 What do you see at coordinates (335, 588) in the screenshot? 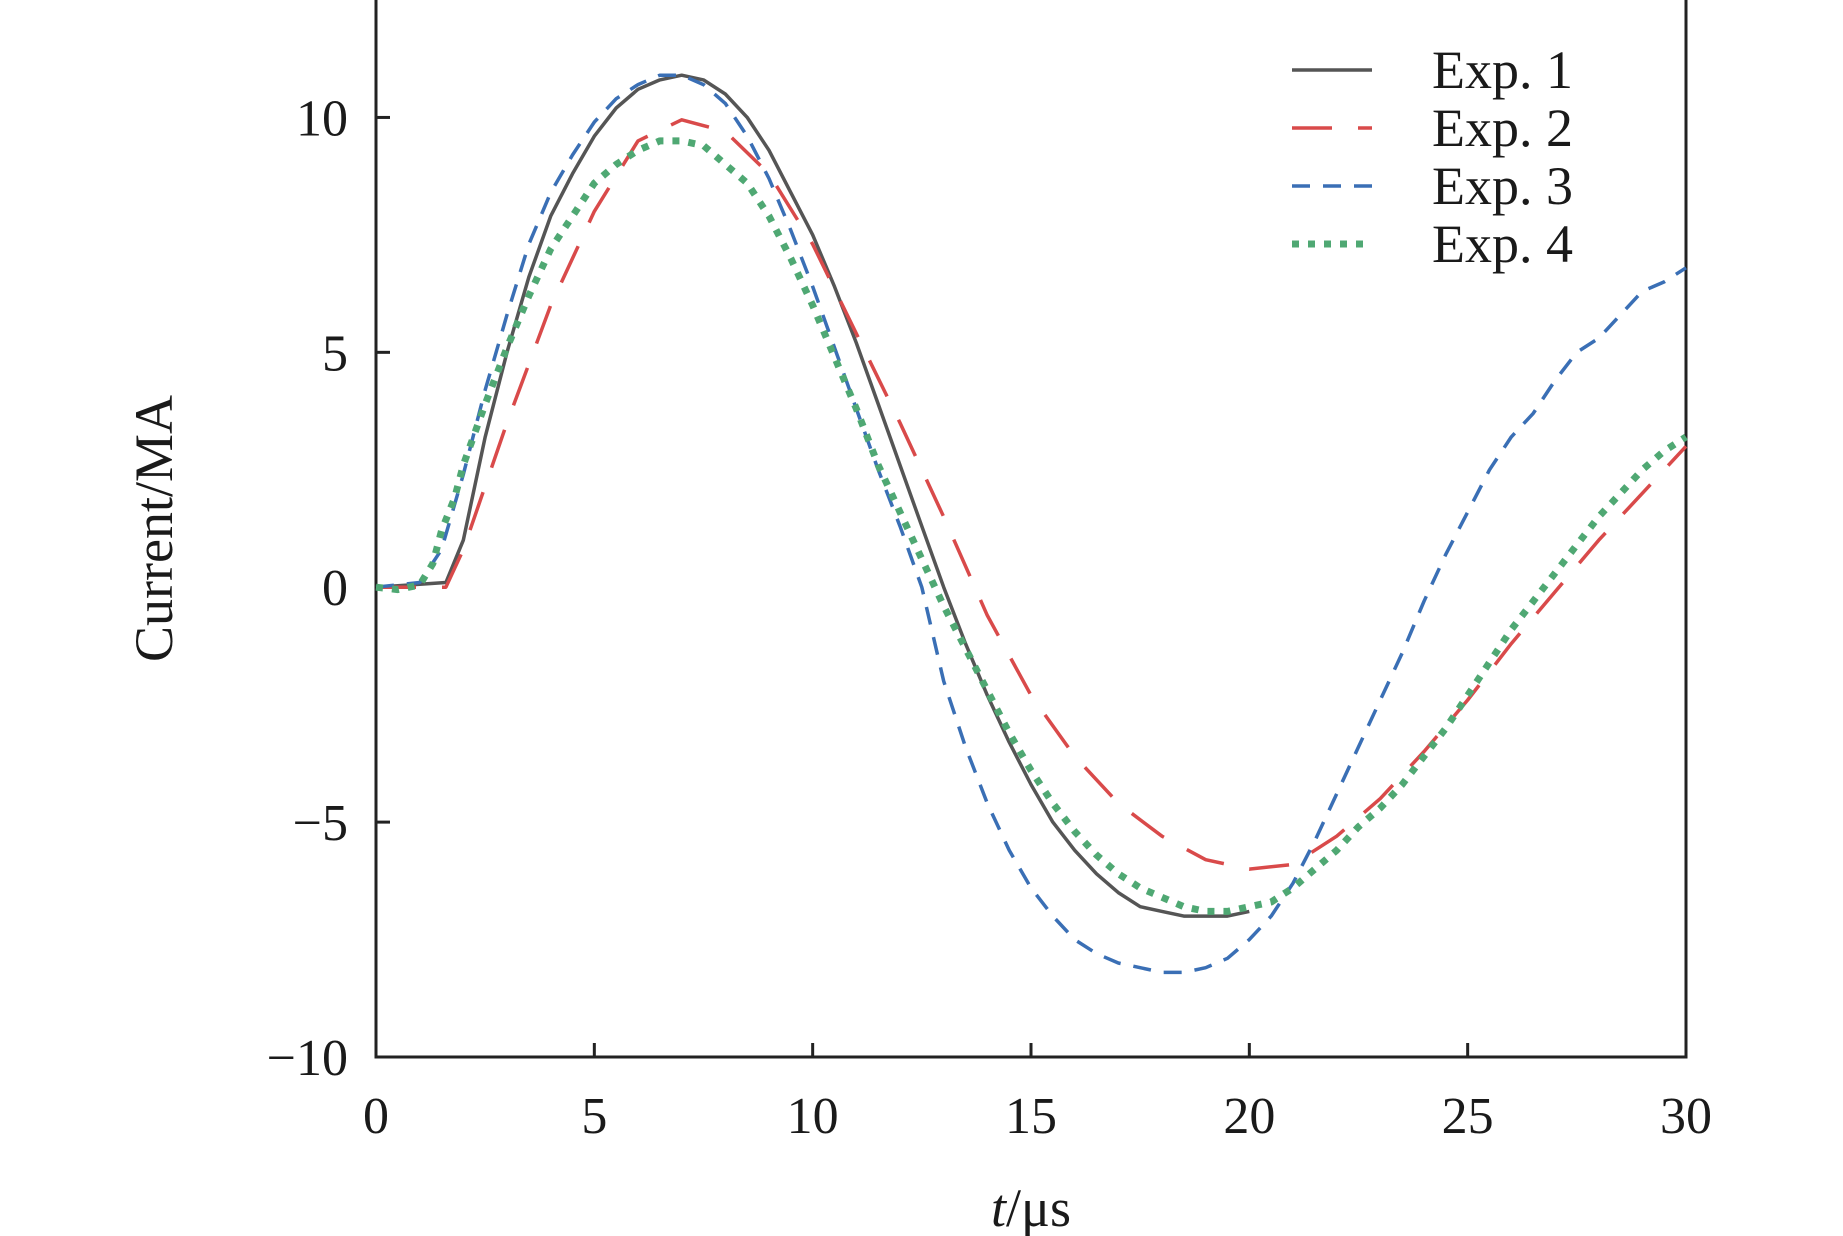
I see `y-tick-label: 0` at bounding box center [335, 588].